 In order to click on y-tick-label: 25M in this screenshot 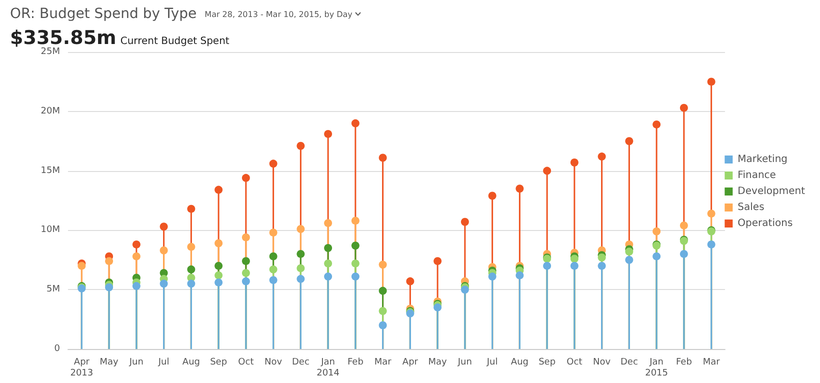, I will do `click(50, 52)`.